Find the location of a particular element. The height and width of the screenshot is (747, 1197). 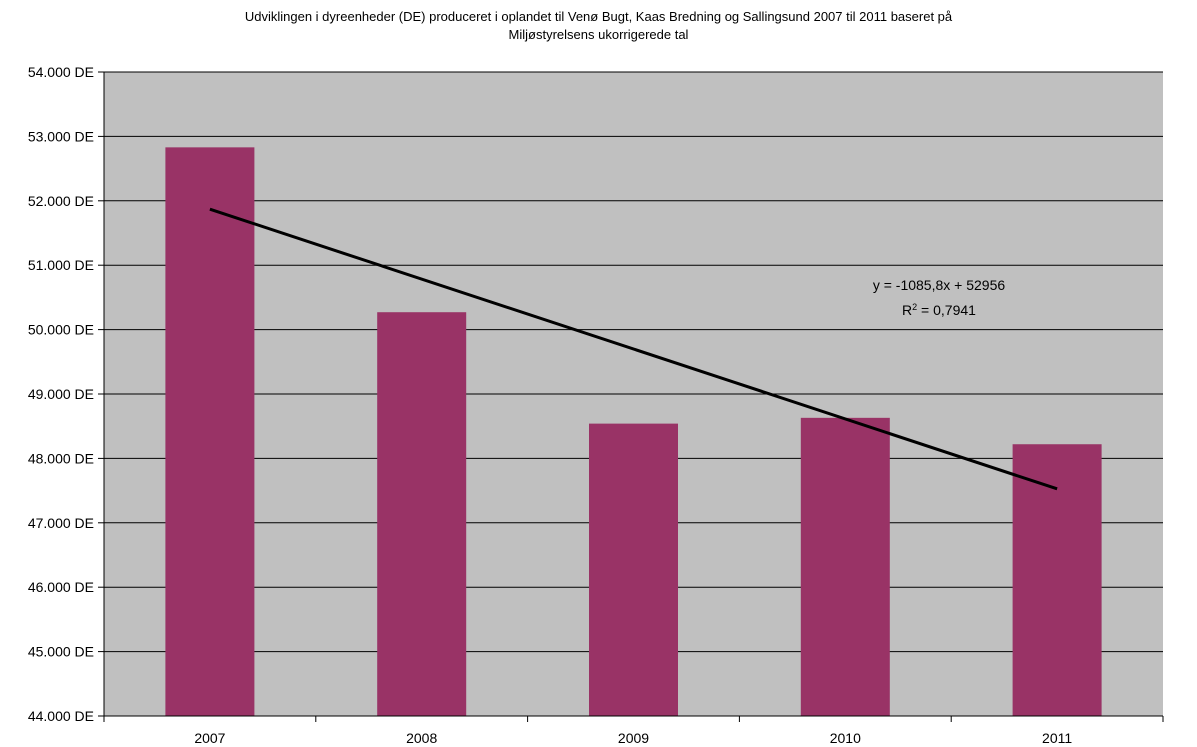

trendline-r-squared: R2 = 0,7941 is located at coordinates (939, 310).